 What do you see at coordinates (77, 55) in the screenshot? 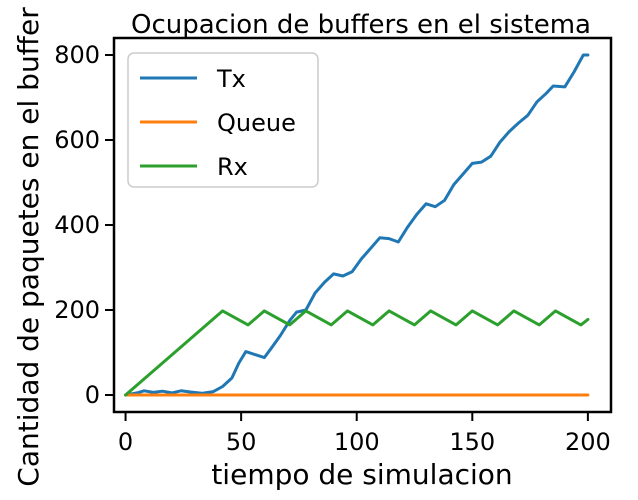
I see `y-tick-label: 800` at bounding box center [77, 55].